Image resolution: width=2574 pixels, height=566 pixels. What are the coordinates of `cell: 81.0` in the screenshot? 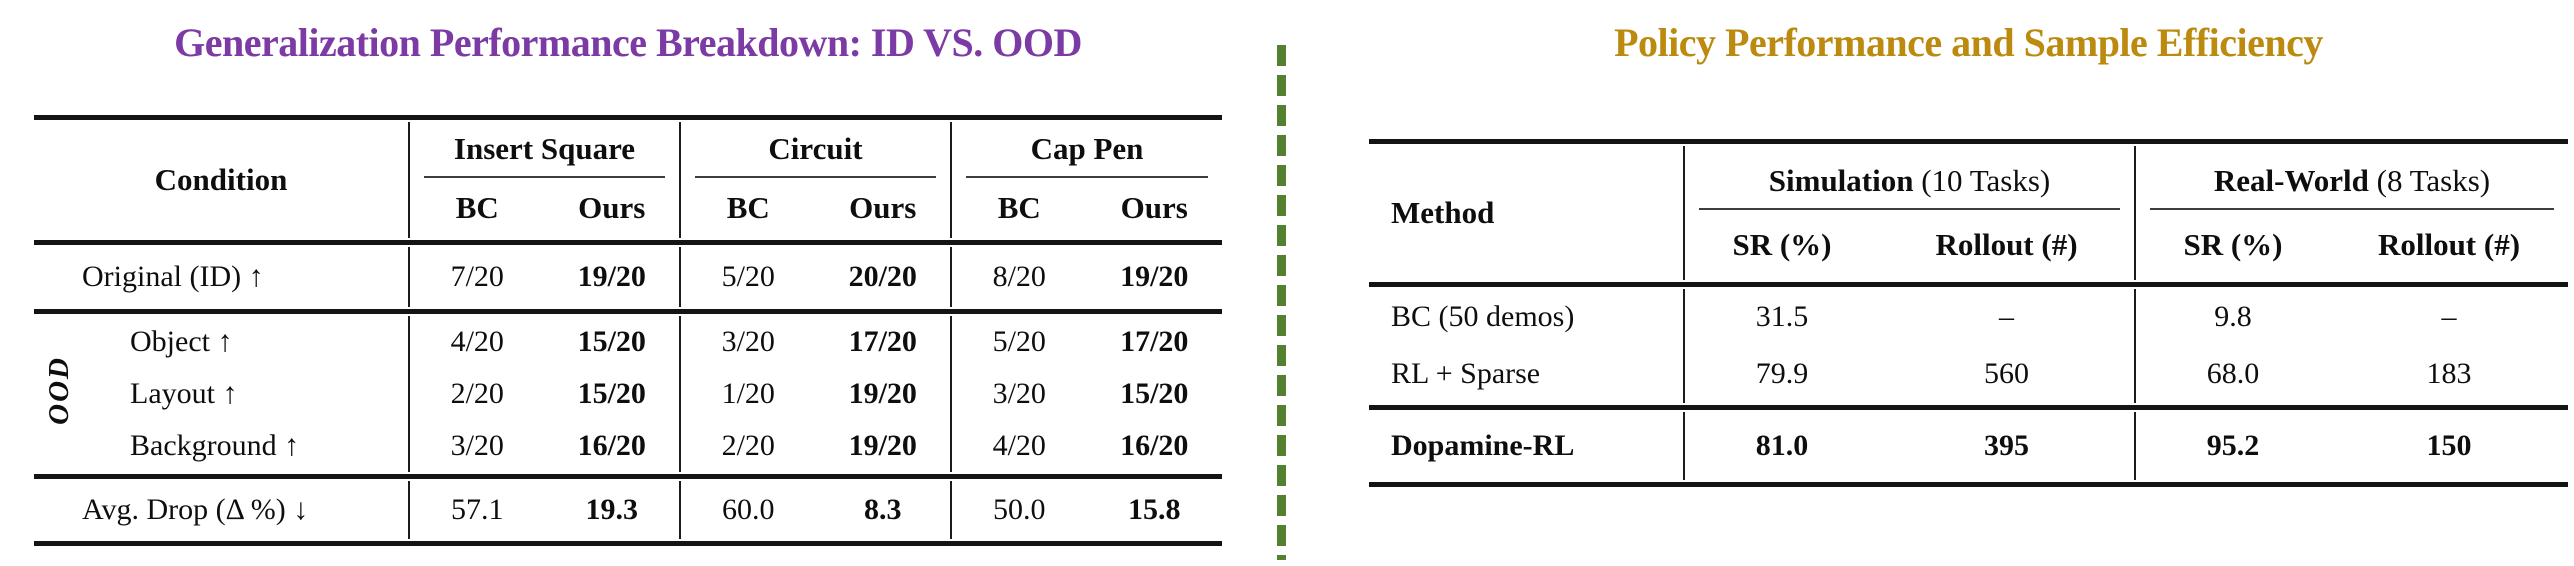 It's located at (1781, 446).